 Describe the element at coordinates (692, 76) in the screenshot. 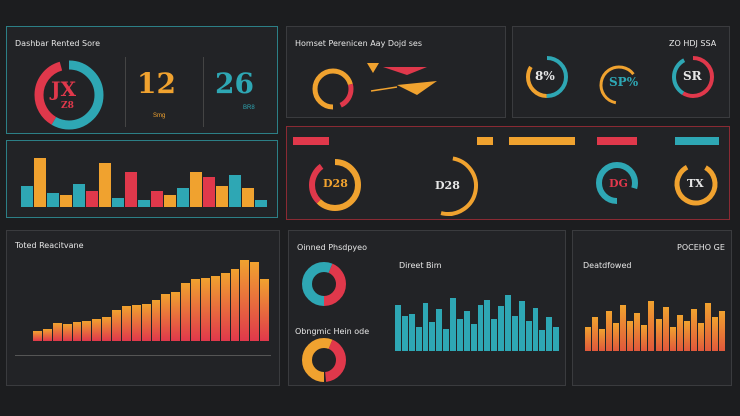

I see `ring-value-3: SR` at that location.